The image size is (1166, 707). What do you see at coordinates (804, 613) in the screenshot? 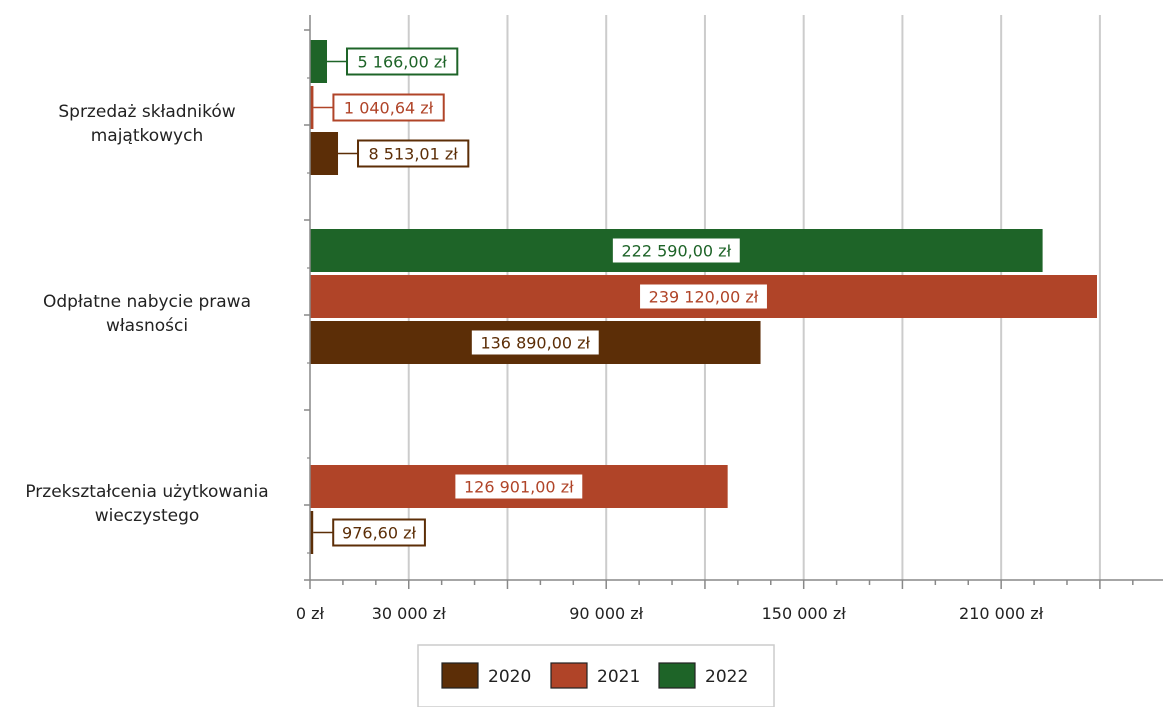
I see `x-tick-label: 150 000 zł` at bounding box center [804, 613].